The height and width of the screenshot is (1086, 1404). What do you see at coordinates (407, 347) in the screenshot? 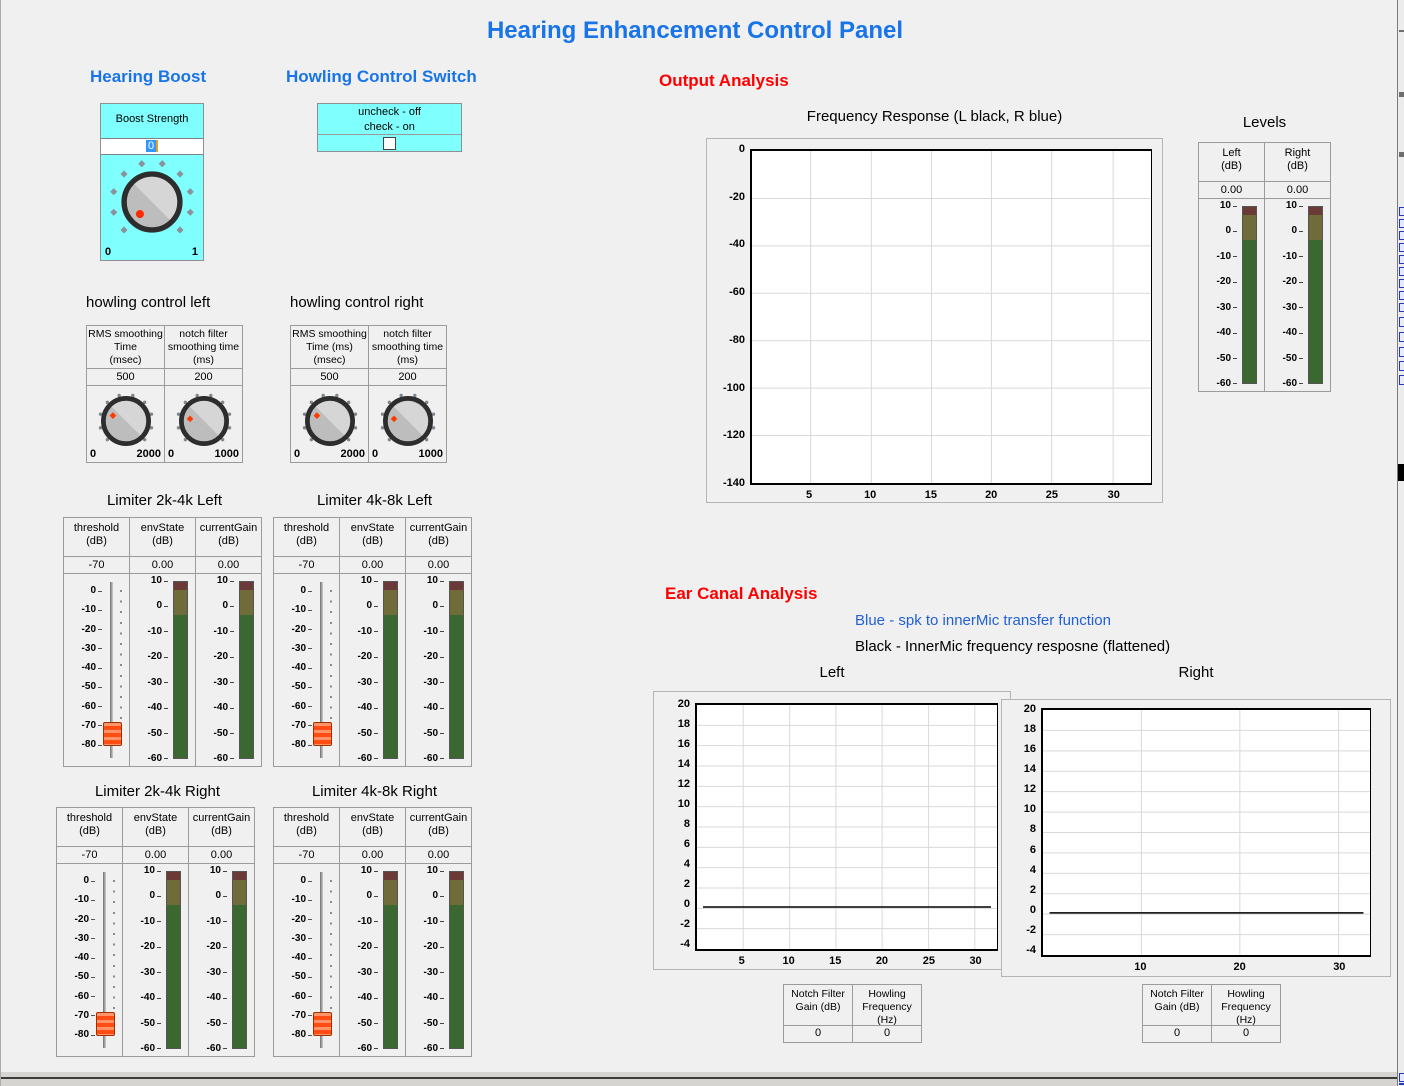
I see `notch-smoothing-label: notch filter smoothing time (ms)` at bounding box center [407, 347].